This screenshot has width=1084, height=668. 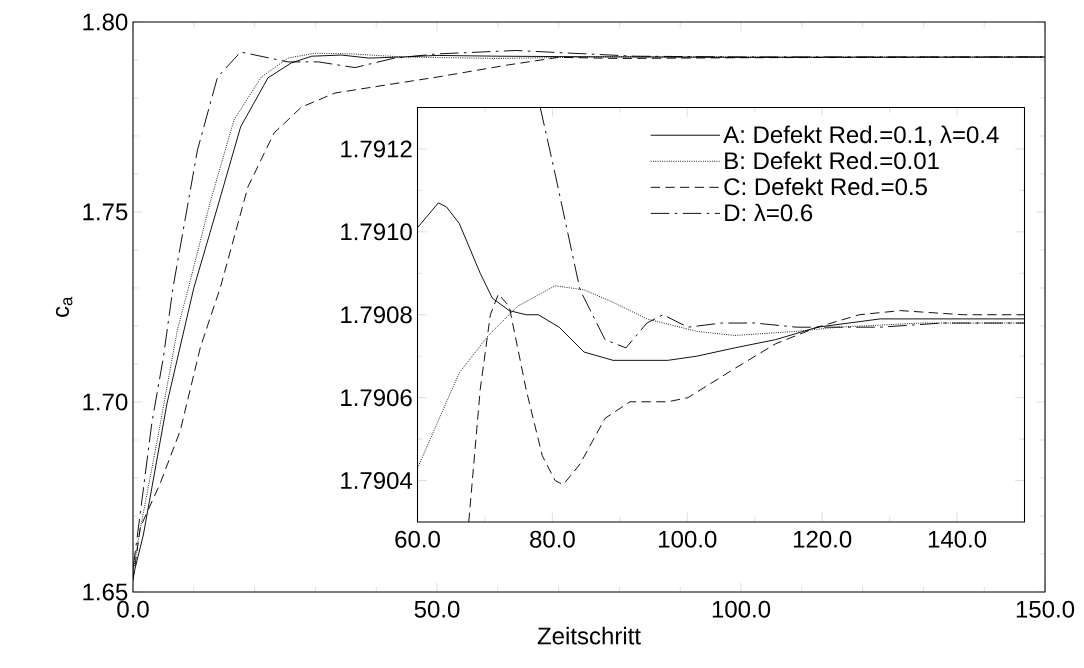 What do you see at coordinates (105, 212) in the screenshot?
I see `y-tick-label: 1.75` at bounding box center [105, 212].